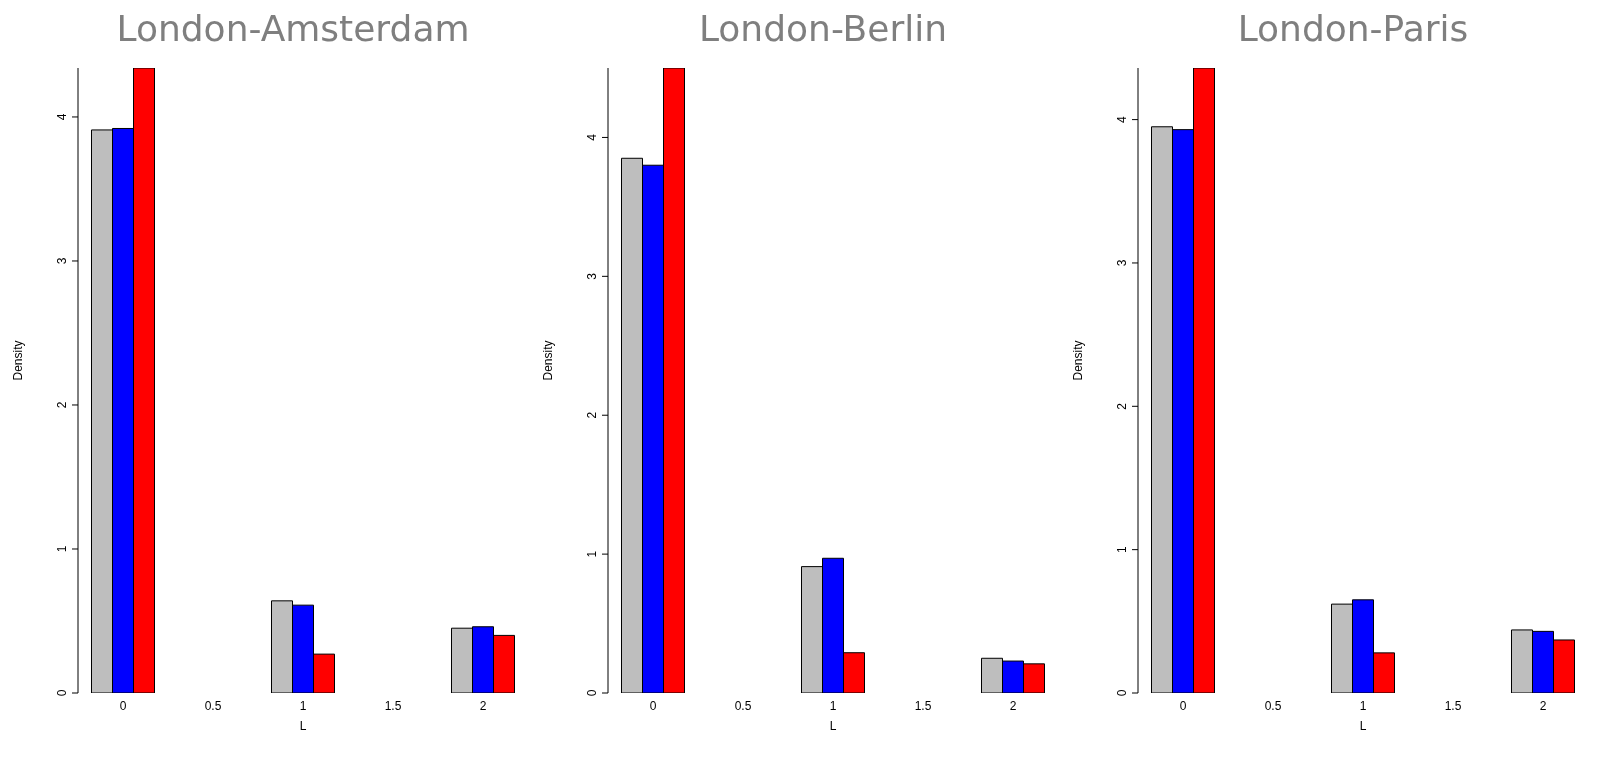  Describe the element at coordinates (293, 29) in the screenshot. I see `chart-title: London-Amsterdam` at that location.